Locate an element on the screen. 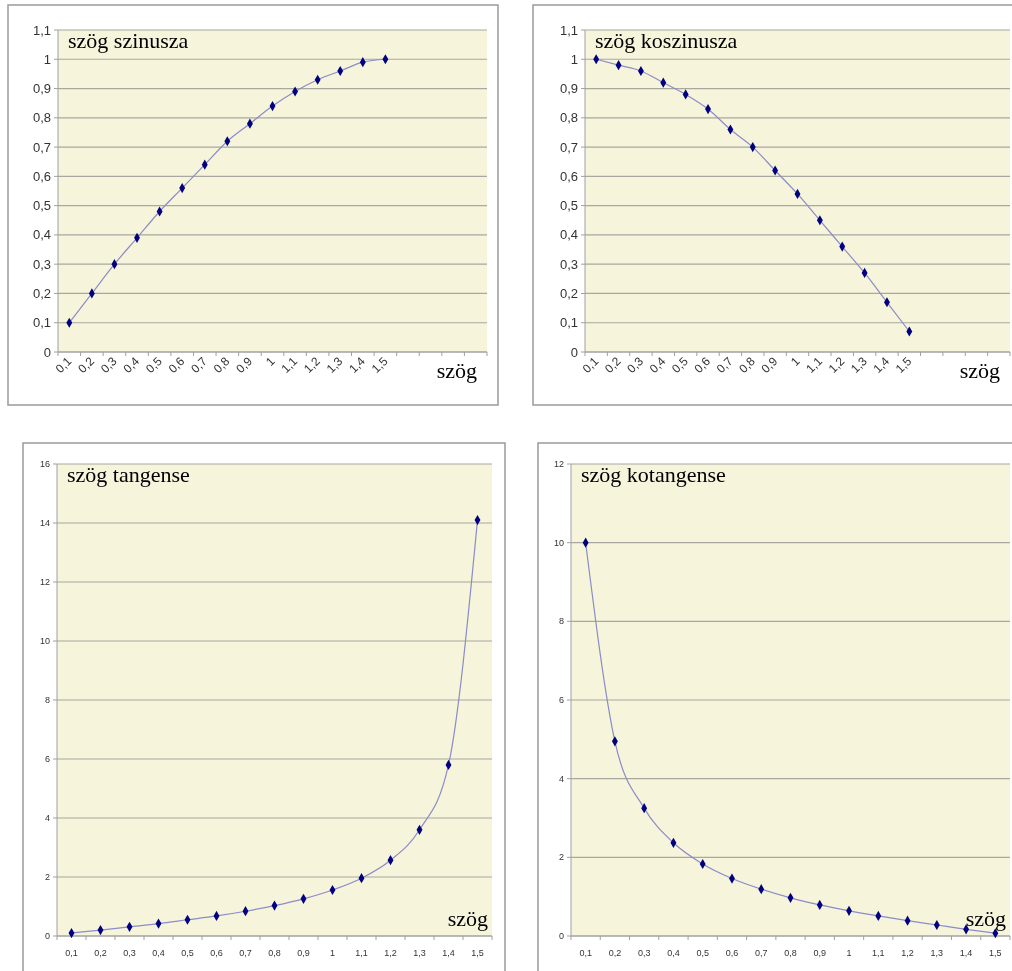  chart-title: szög tangense is located at coordinates (128, 474).